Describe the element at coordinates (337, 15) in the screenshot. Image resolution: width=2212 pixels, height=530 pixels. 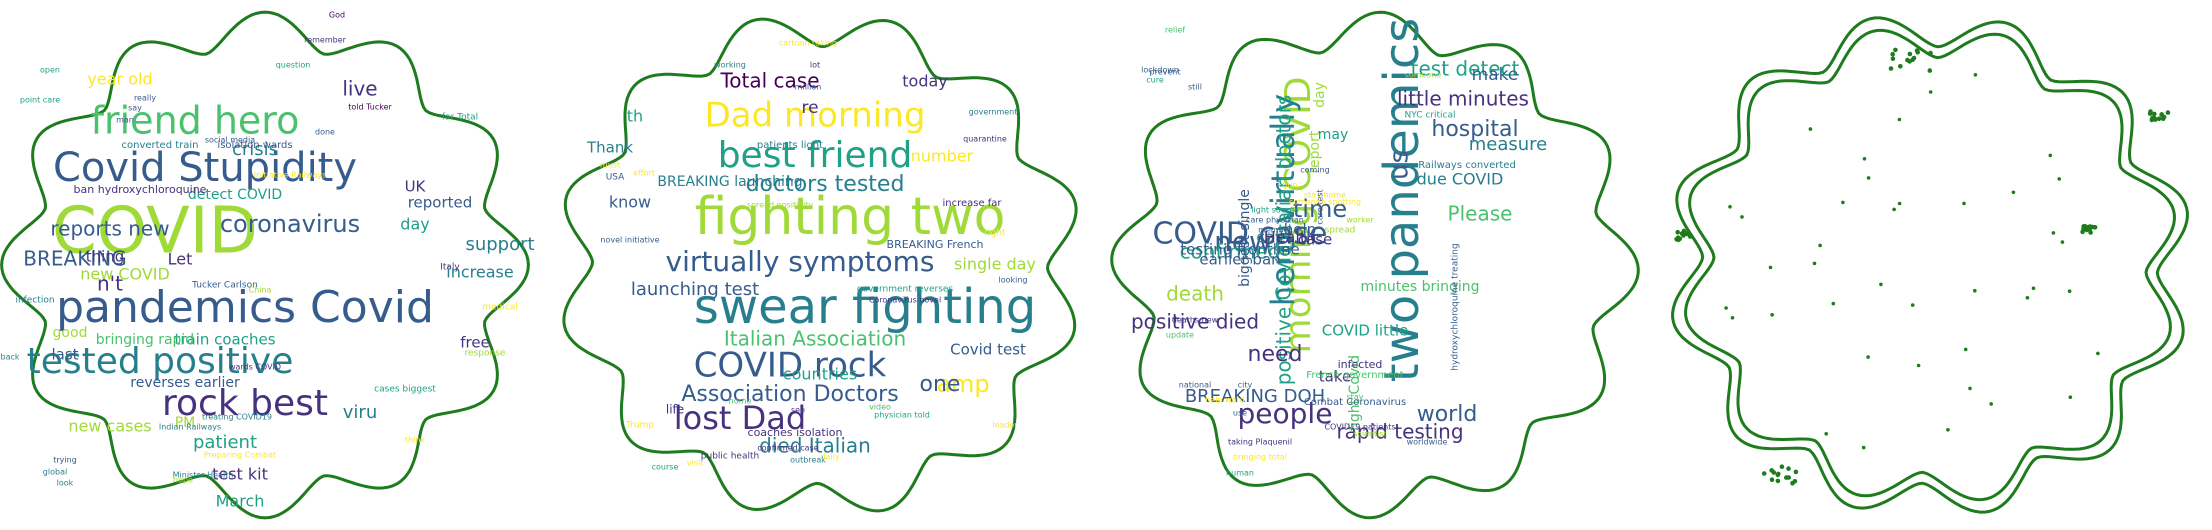
I see `word-1-64: God` at that location.